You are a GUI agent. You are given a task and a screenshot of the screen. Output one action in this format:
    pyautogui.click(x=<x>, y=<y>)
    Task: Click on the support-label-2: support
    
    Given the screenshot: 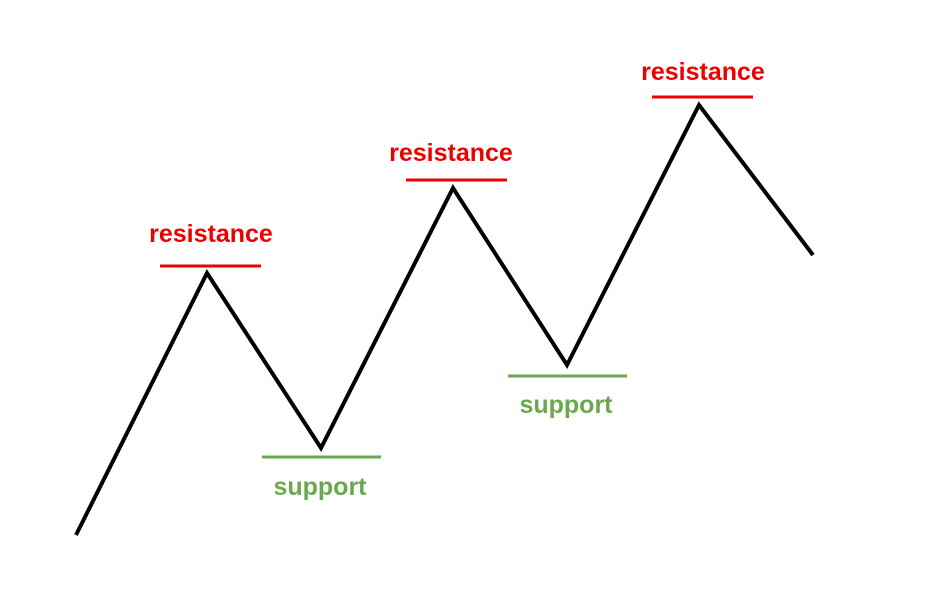 What is the action you would take?
    pyautogui.click(x=566, y=405)
    